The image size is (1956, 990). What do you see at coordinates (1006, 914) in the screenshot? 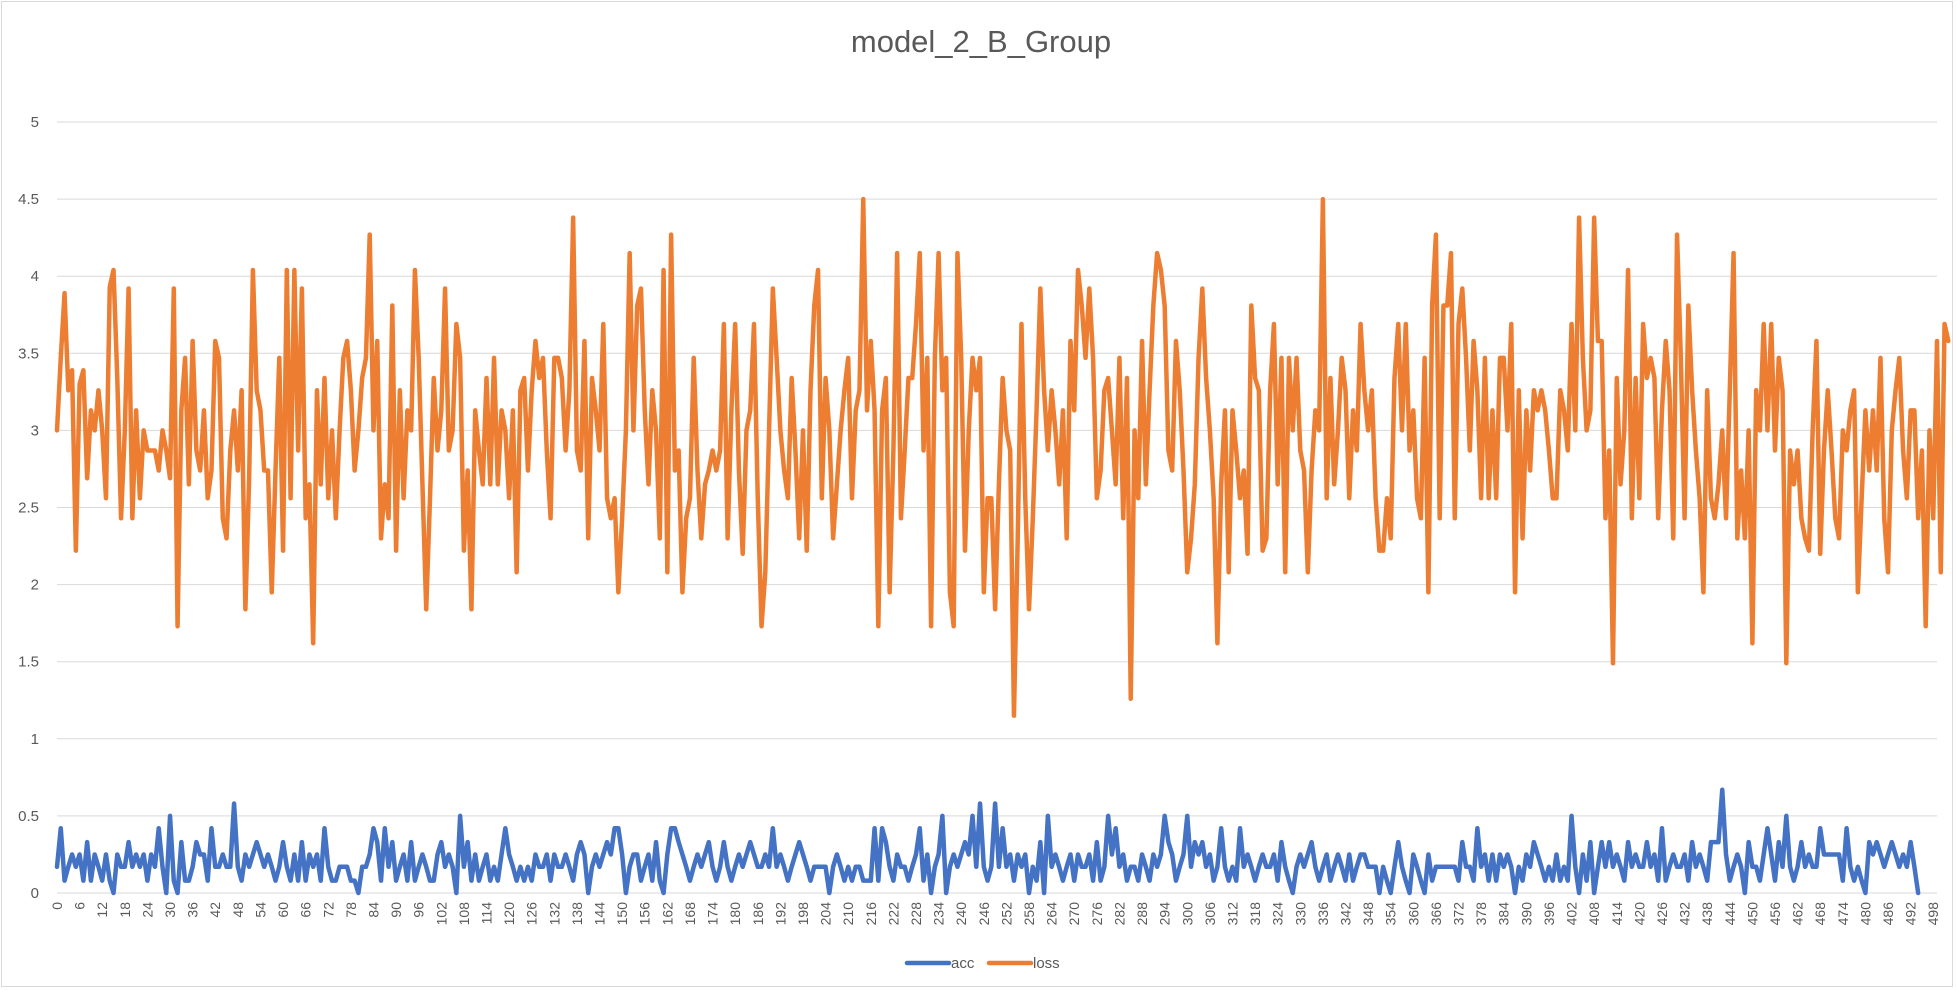
I see `x-tick-label: 252` at bounding box center [1006, 914].